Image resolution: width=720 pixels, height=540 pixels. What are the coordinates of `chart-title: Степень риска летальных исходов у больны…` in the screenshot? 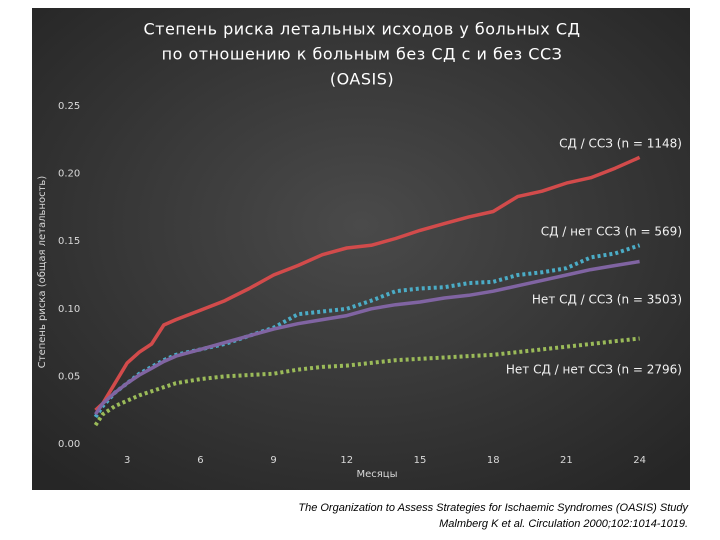 It's located at (361, 29).